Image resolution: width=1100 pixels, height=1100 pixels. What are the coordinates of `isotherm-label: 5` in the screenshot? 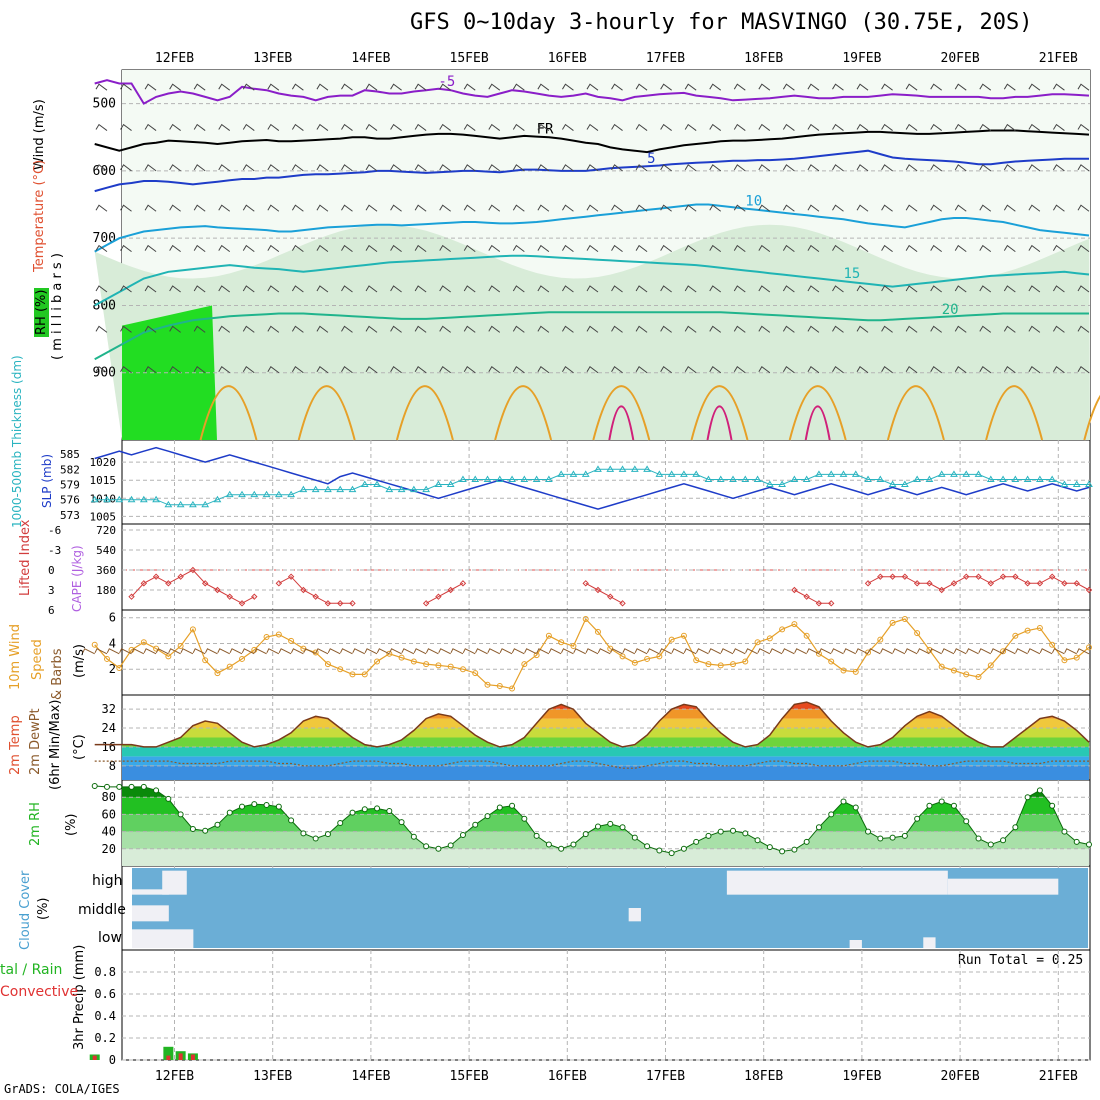 It's located at (651, 159).